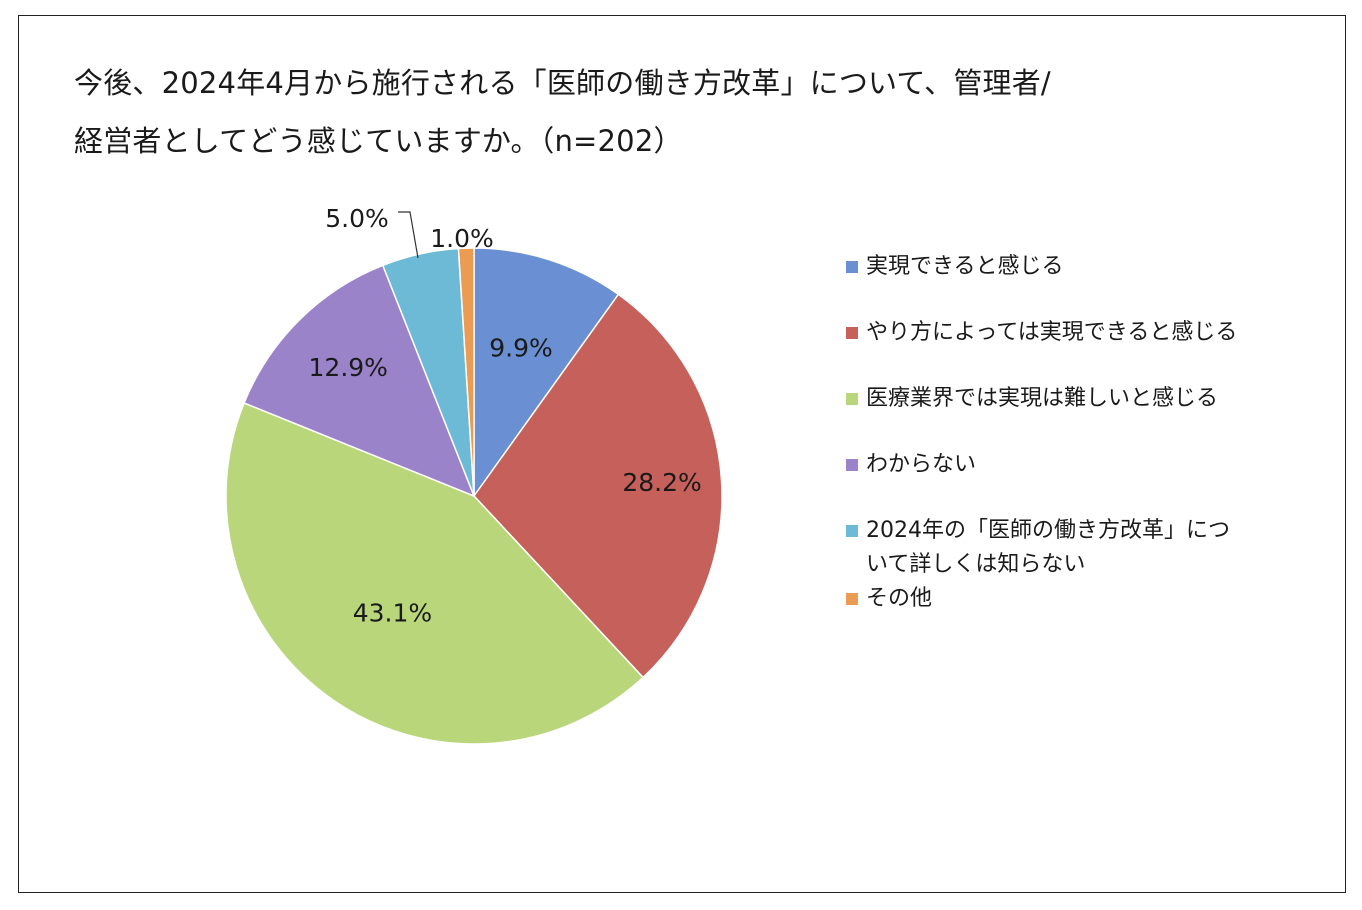 Image resolution: width=1362 pixels, height=910 pixels. What do you see at coordinates (1052, 332) in the screenshot?
I see `legend-label-2: やり方によっては実現できると感じる` at bounding box center [1052, 332].